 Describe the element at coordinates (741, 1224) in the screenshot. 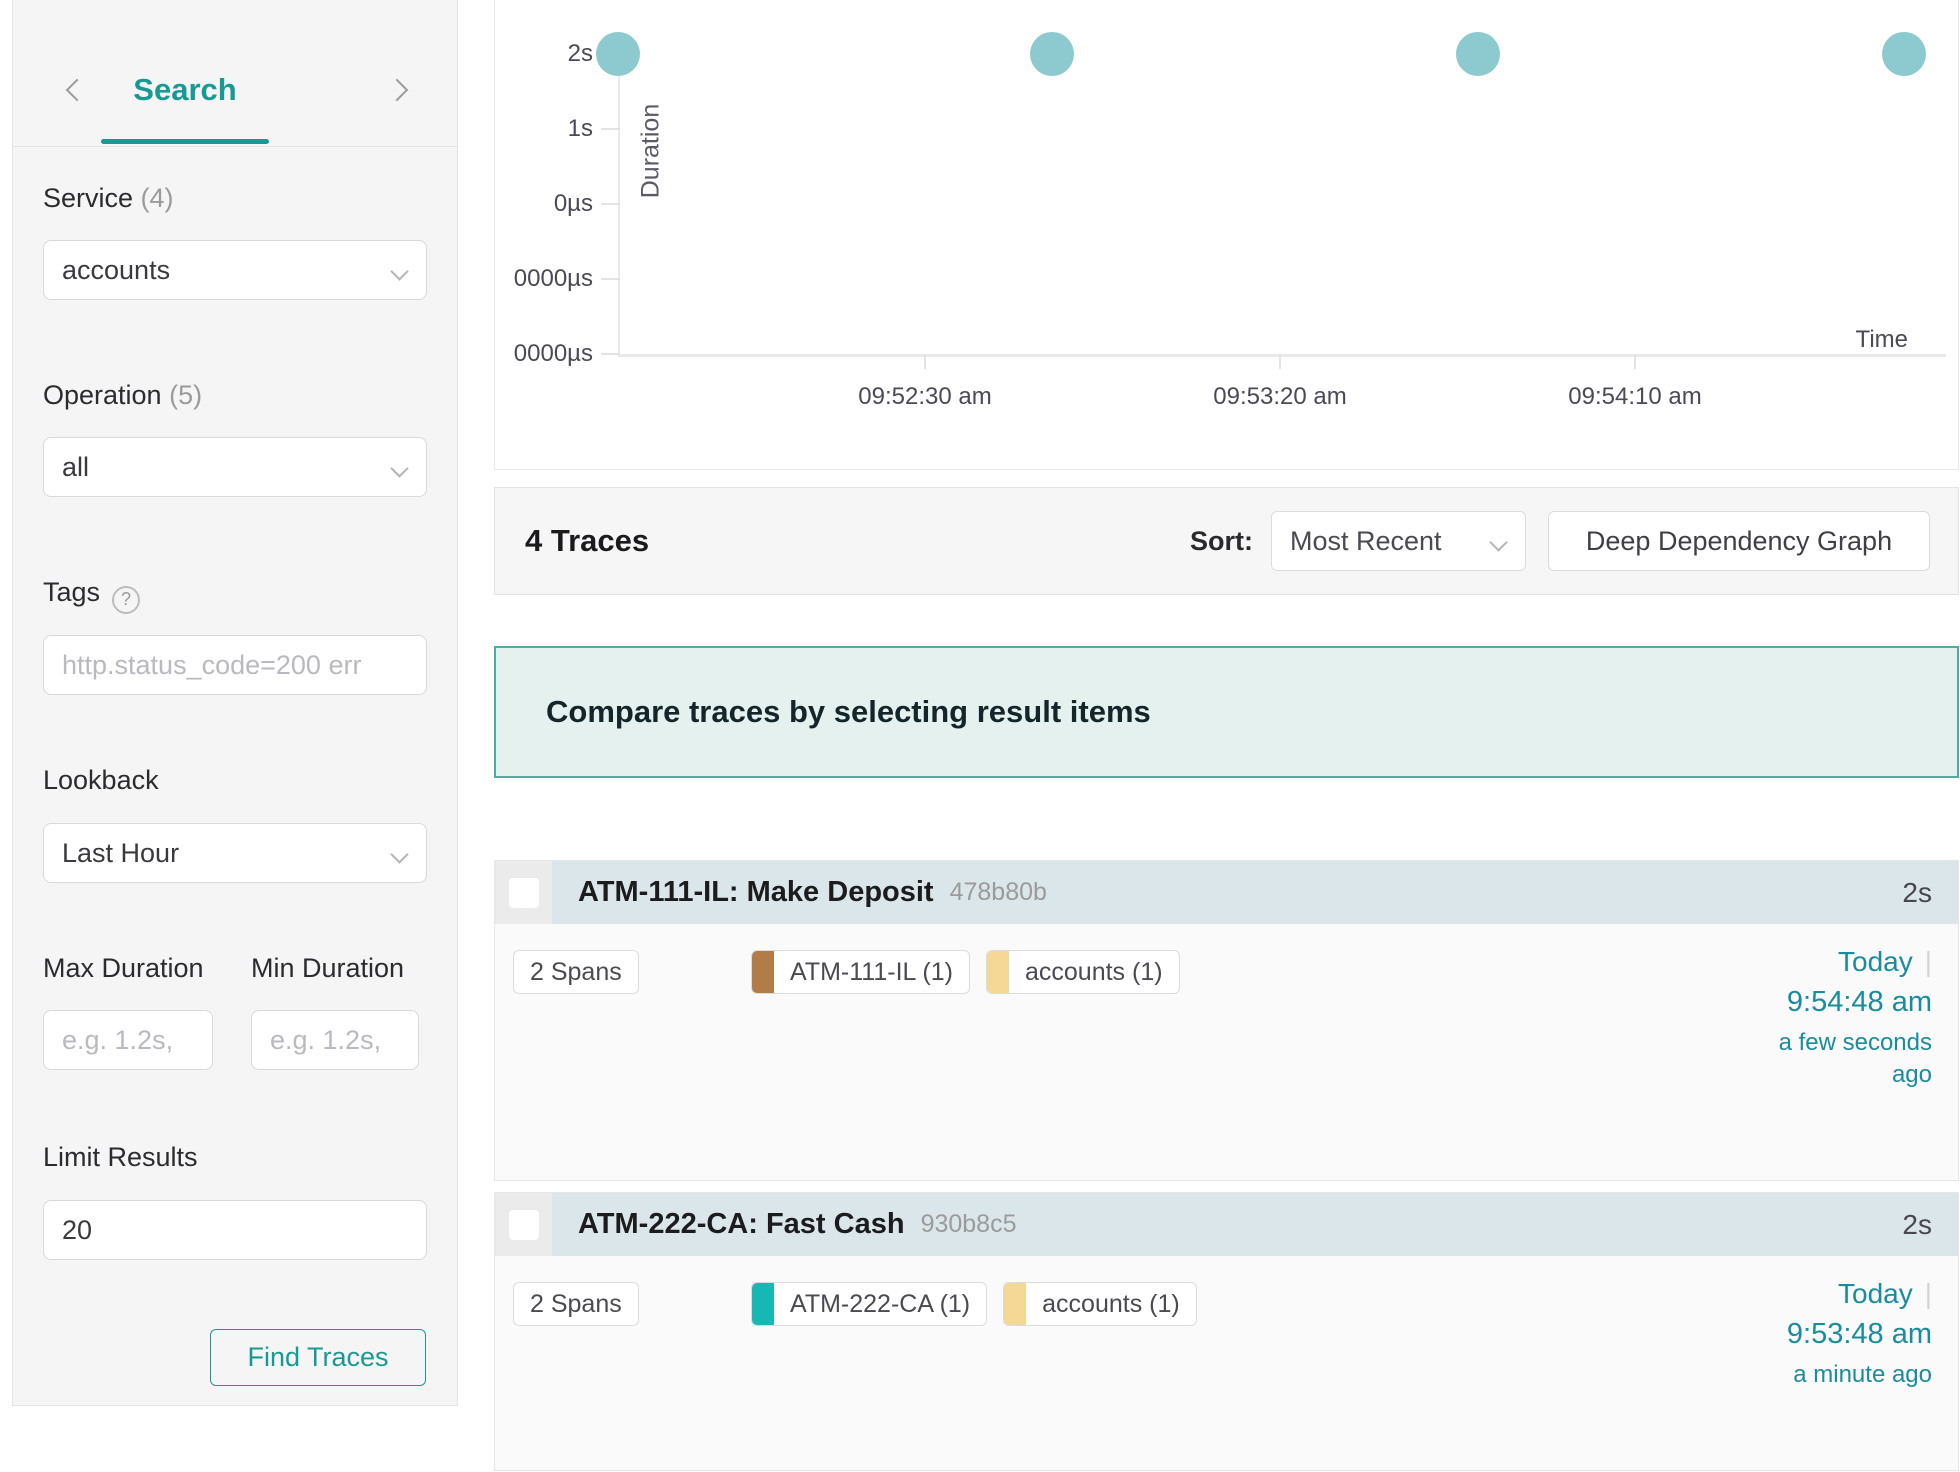

I see `trace-title: ATM-222-CA: Fast Cash` at that location.